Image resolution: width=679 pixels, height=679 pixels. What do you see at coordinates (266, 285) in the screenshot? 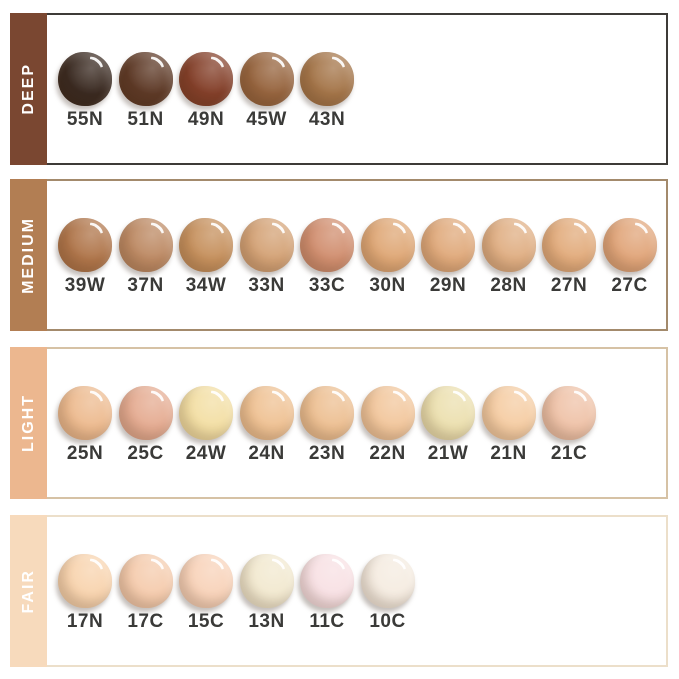
I see `swatch-code: 33N` at bounding box center [266, 285].